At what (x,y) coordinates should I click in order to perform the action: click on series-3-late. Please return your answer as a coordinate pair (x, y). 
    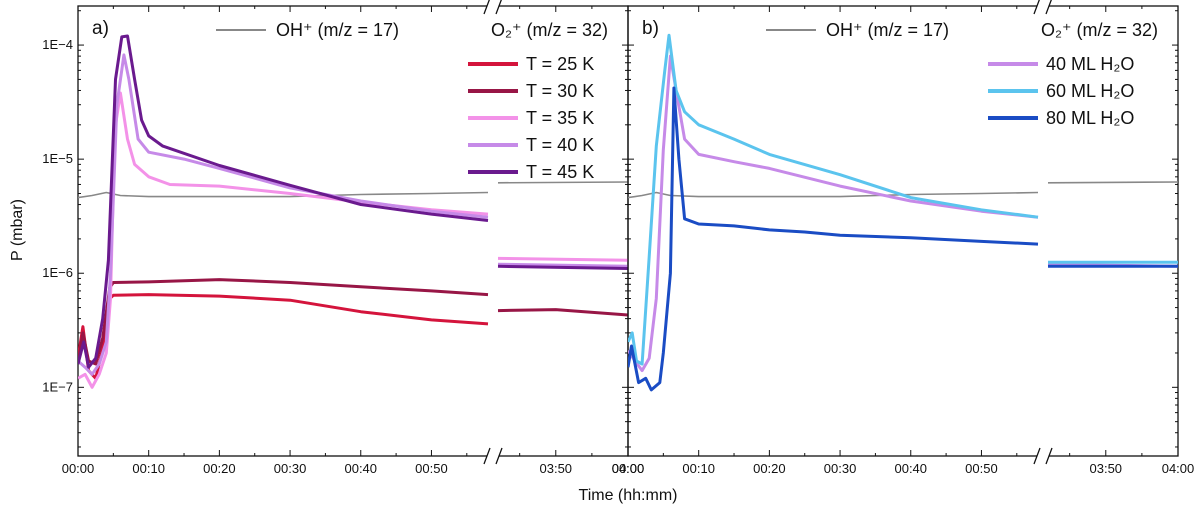
    Looking at the image, I should click on (562, 259).